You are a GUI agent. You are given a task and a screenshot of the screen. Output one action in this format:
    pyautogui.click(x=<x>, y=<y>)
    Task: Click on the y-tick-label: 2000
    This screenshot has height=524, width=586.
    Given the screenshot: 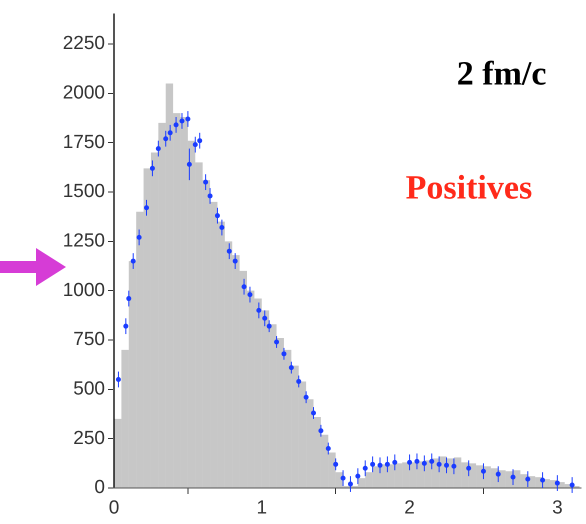 What is the action you would take?
    pyautogui.click(x=83, y=93)
    